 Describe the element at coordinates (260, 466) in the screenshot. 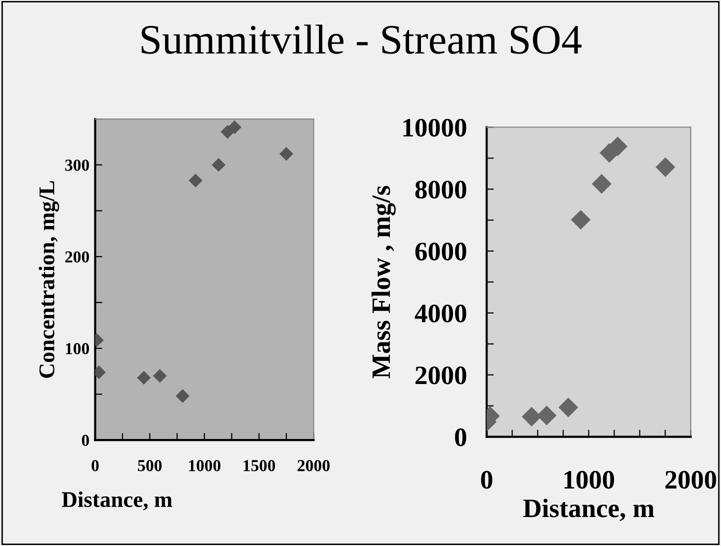

I see `x-tick-label: 1500` at that location.